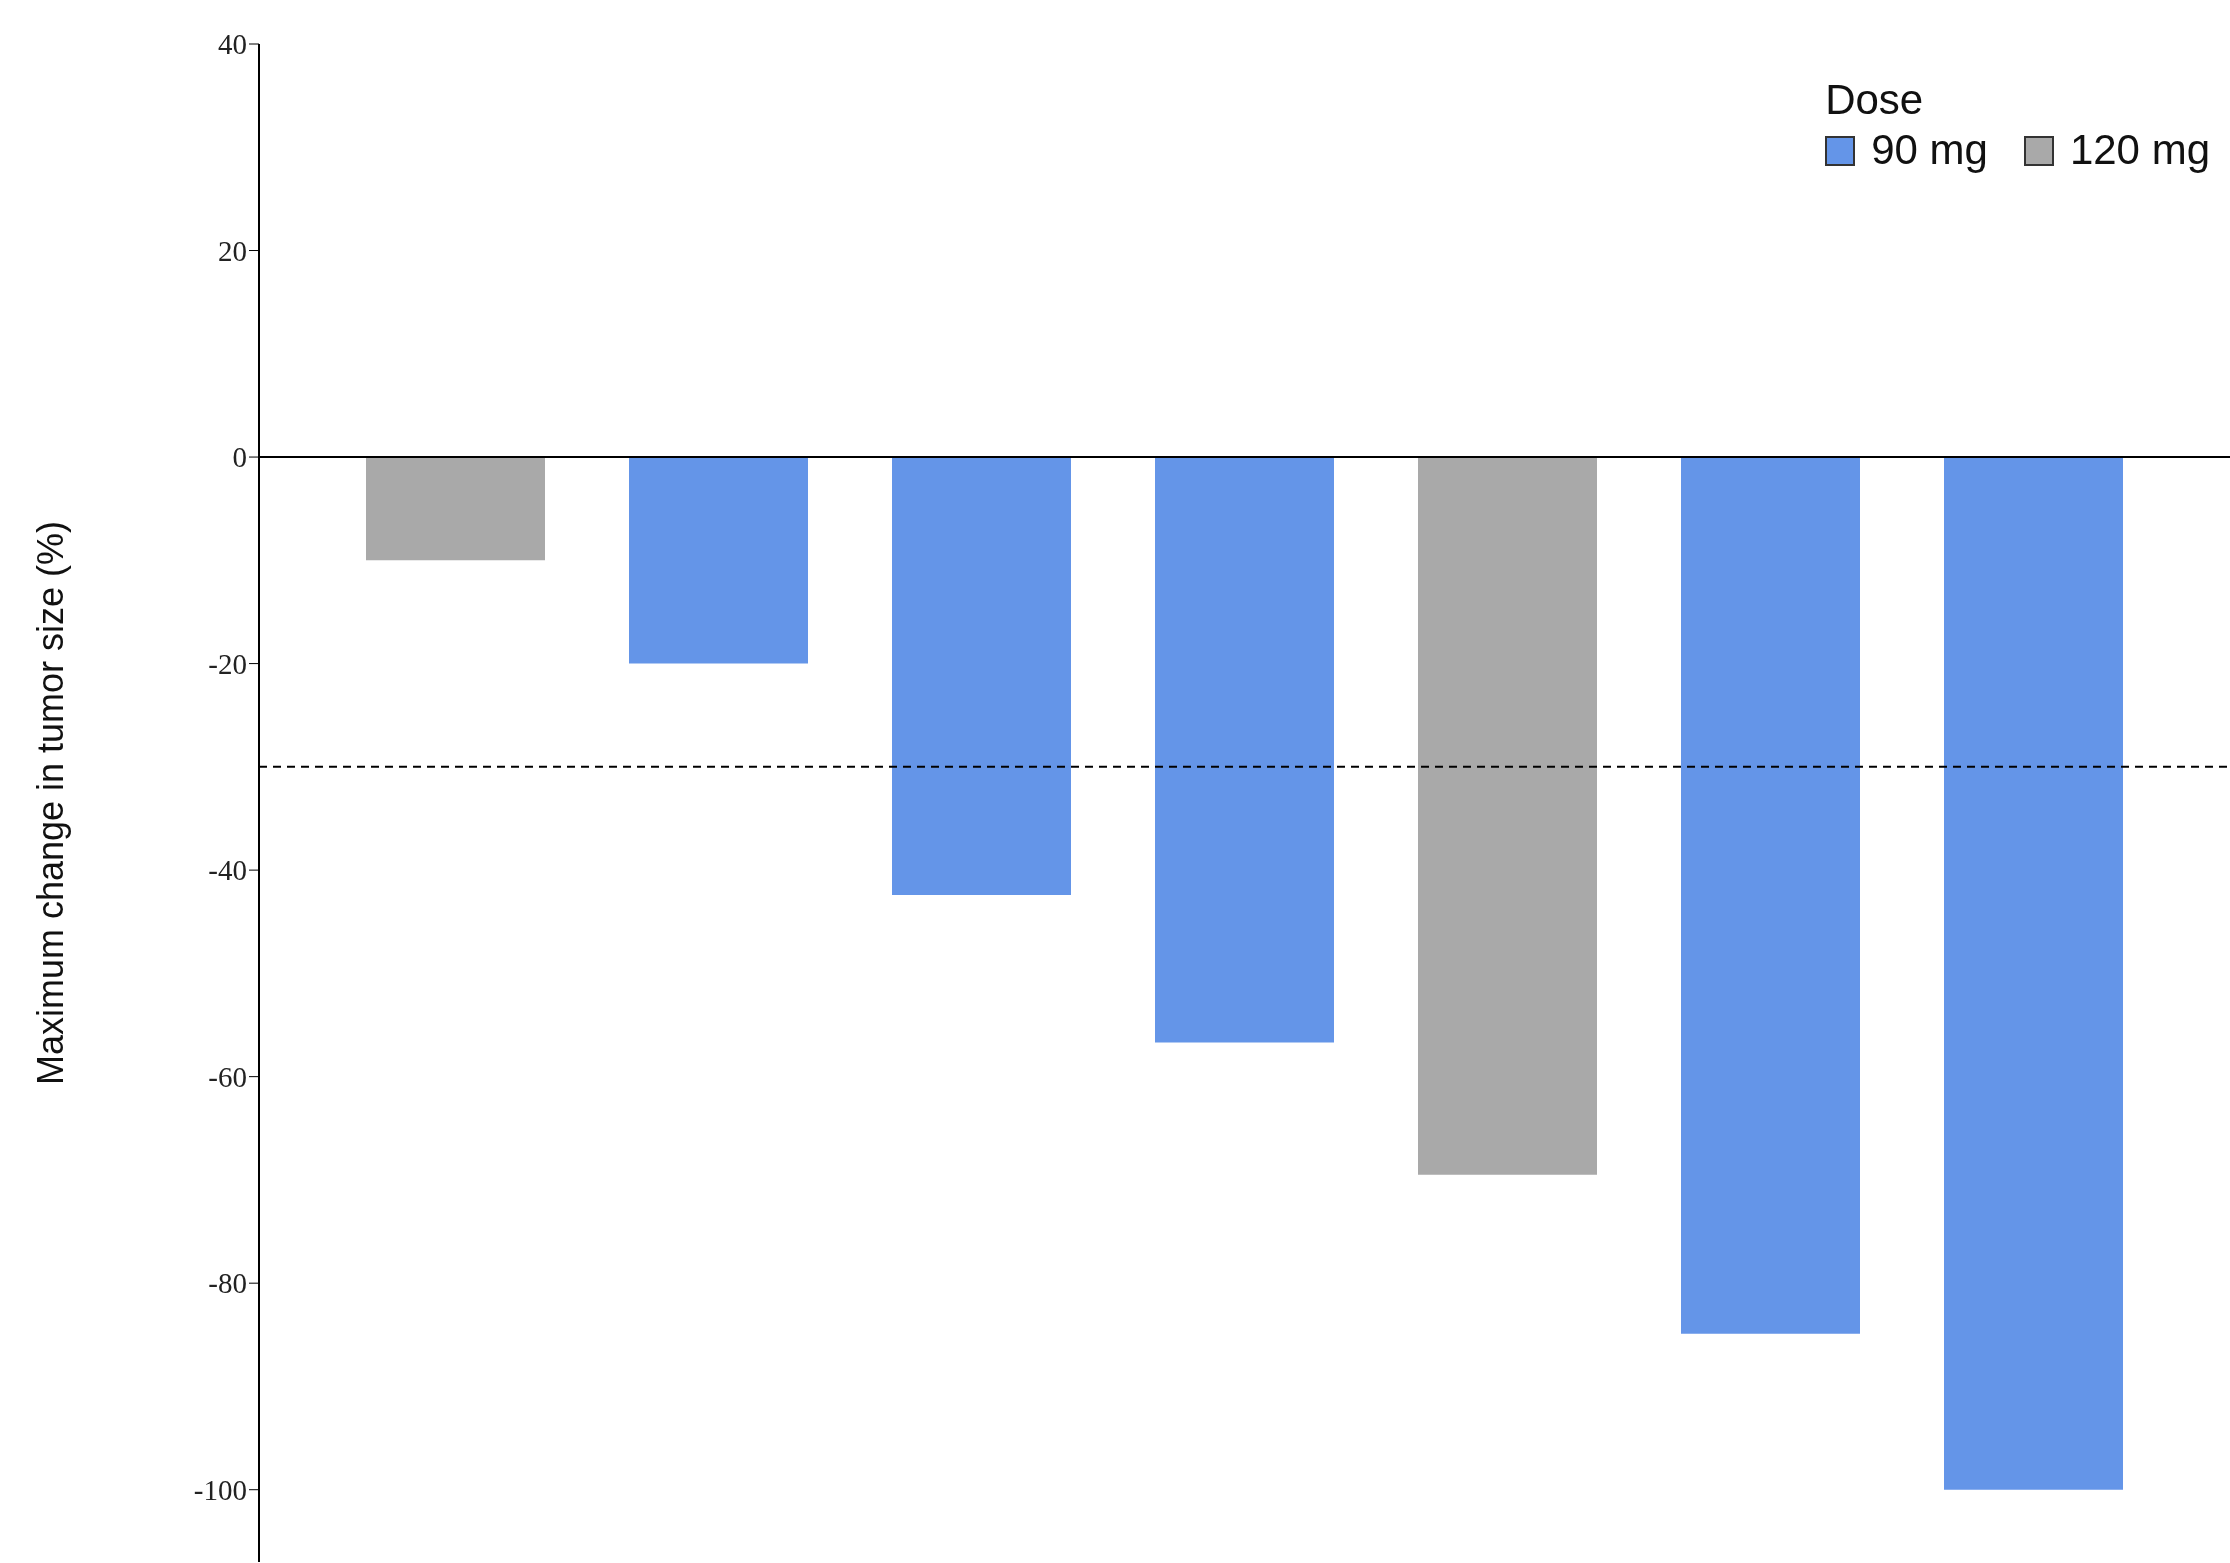  I want to click on y-tick-label: -40, so click(227, 870).